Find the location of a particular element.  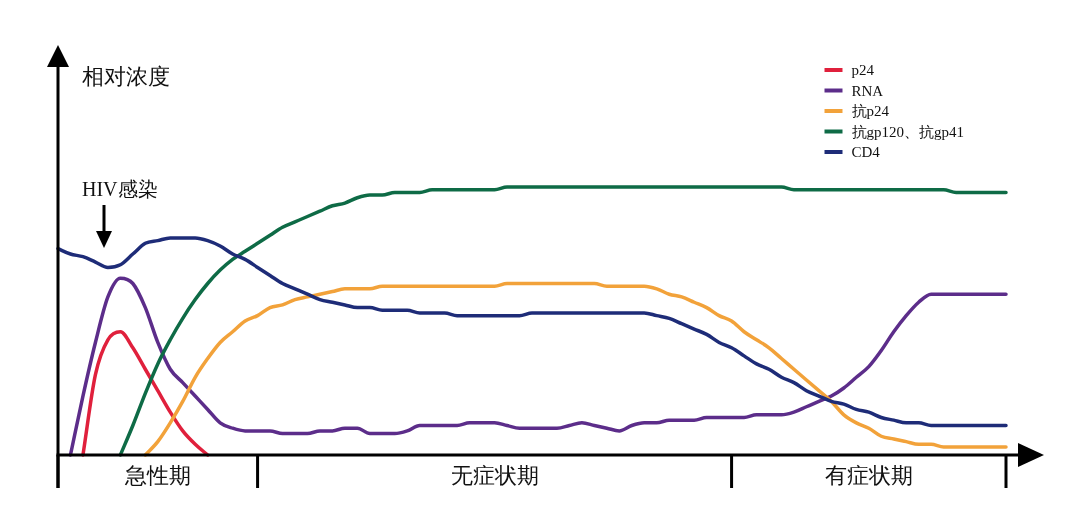

ylabel: 相对浓度 is located at coordinates (126, 76).